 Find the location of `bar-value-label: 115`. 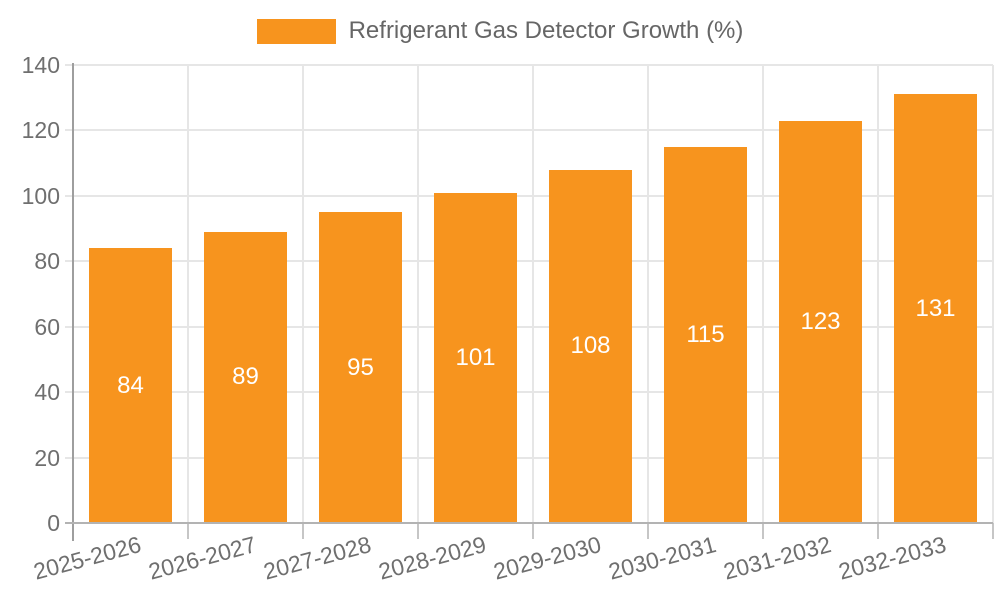

bar-value-label: 115 is located at coordinates (705, 334).